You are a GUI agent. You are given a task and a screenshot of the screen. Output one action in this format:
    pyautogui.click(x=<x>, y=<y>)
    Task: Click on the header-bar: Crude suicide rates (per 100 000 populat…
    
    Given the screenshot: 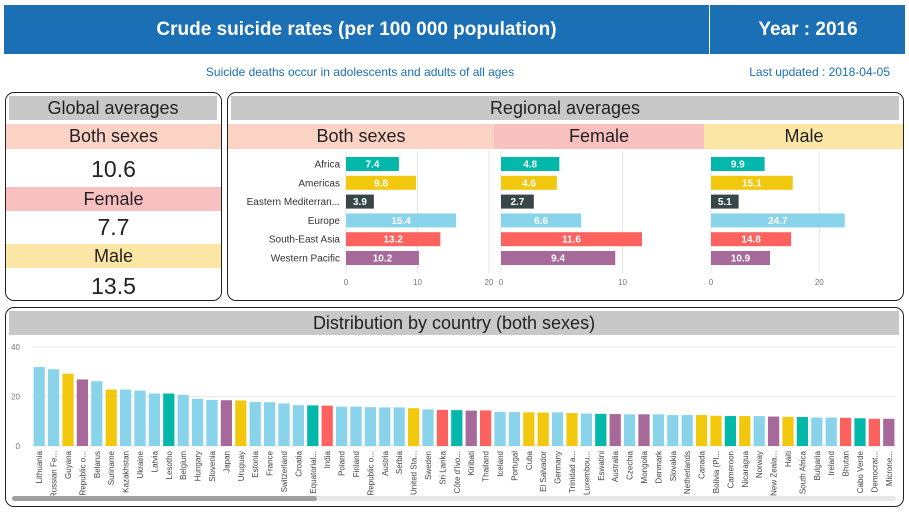 What is the action you would take?
    pyautogui.click(x=454, y=29)
    